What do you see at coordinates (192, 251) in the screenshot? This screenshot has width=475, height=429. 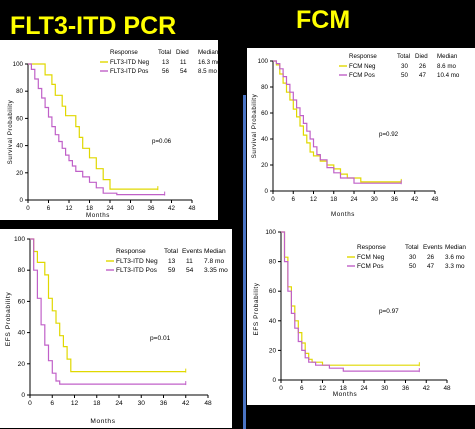 I see `legend-header: Events` at bounding box center [192, 251].